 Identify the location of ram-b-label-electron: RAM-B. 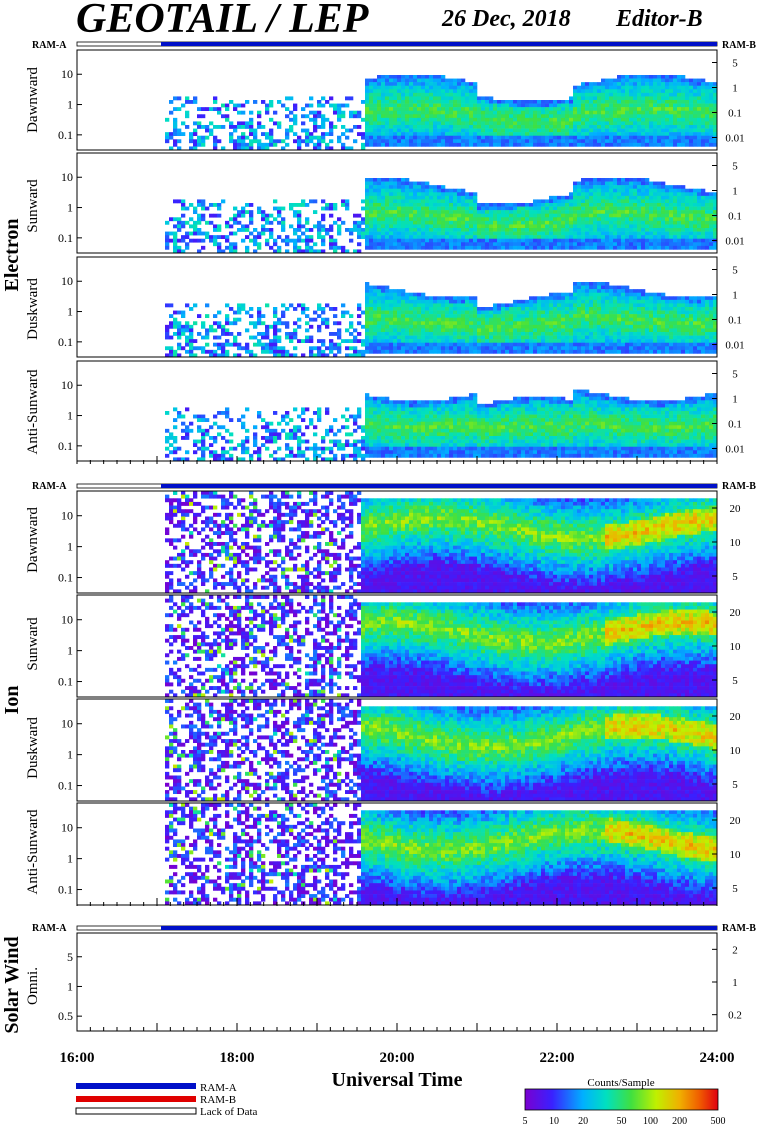
(739, 45).